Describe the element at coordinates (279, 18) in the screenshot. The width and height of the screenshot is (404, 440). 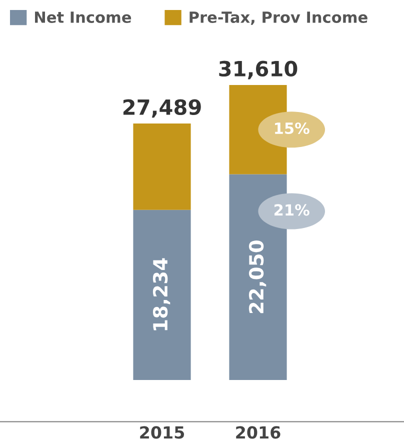
I see `legend-label: Pre-Tax, Prov Income` at that location.